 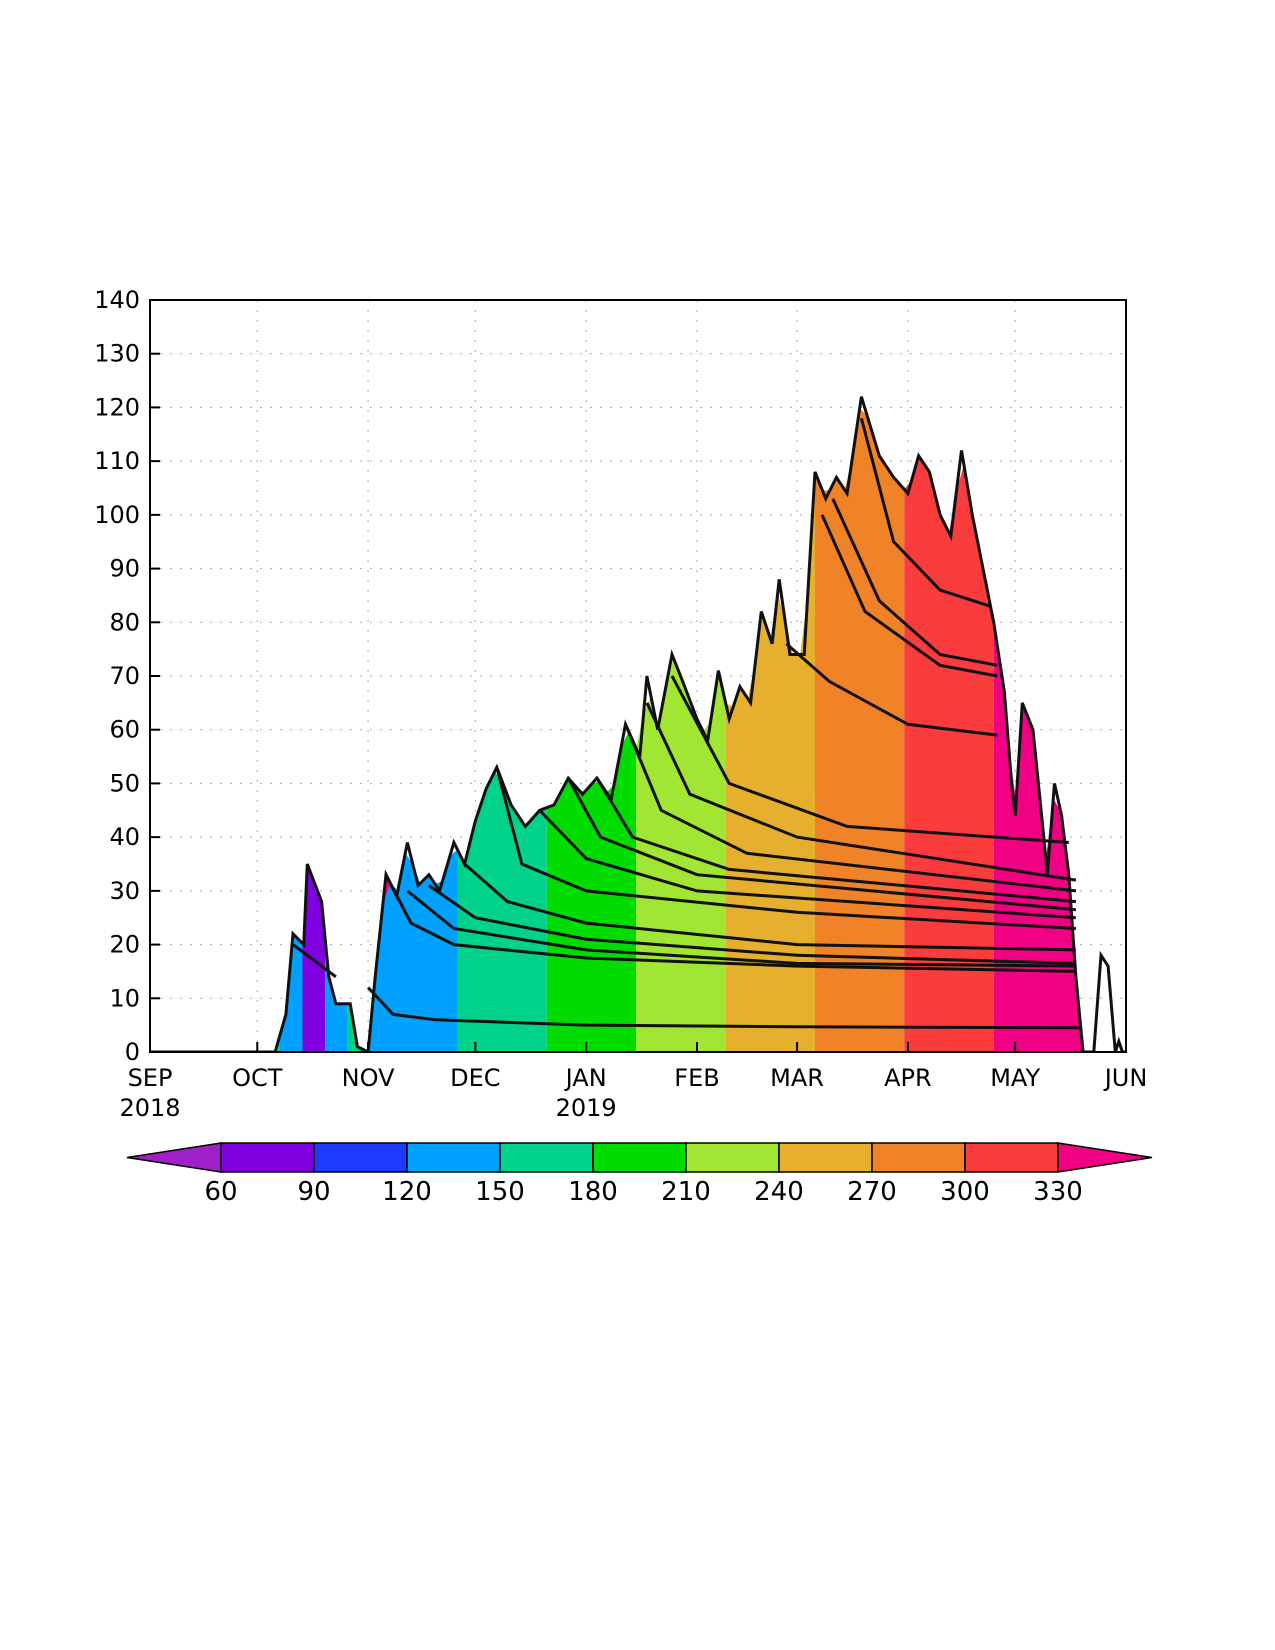 What do you see at coordinates (1105, 1157) in the screenshot?
I see `colorbar-high-arrow` at bounding box center [1105, 1157].